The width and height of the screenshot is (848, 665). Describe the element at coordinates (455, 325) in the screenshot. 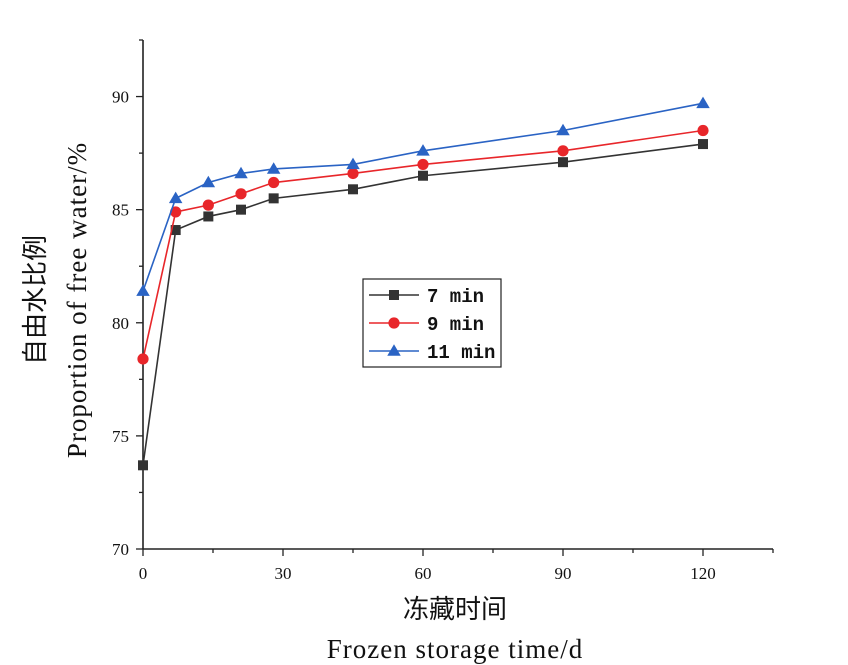

I see `legend-label: 9 min` at that location.